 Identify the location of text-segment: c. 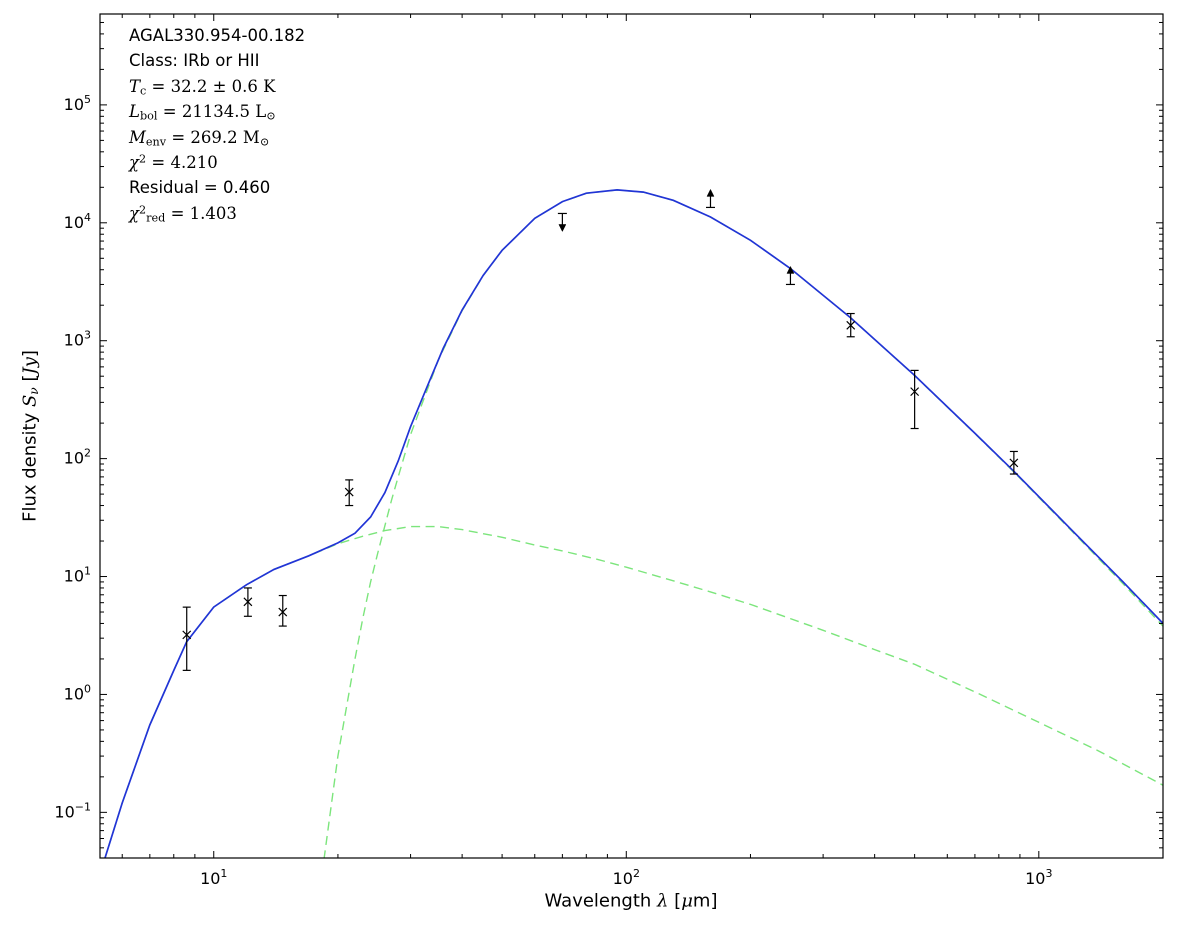
(143, 91).